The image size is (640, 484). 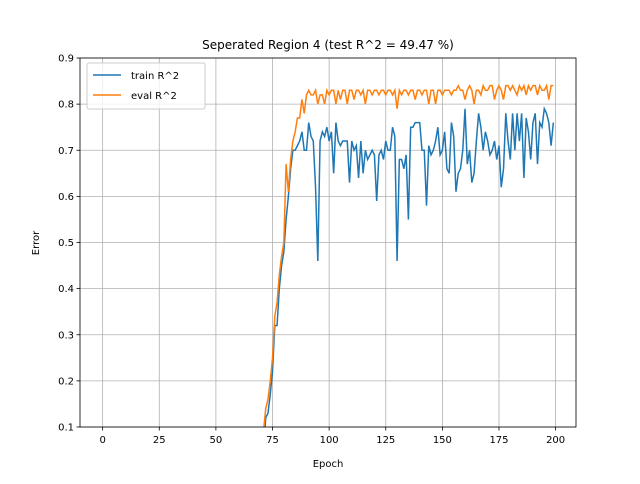 I want to click on y-tick-label: 0.2, so click(x=66, y=381).